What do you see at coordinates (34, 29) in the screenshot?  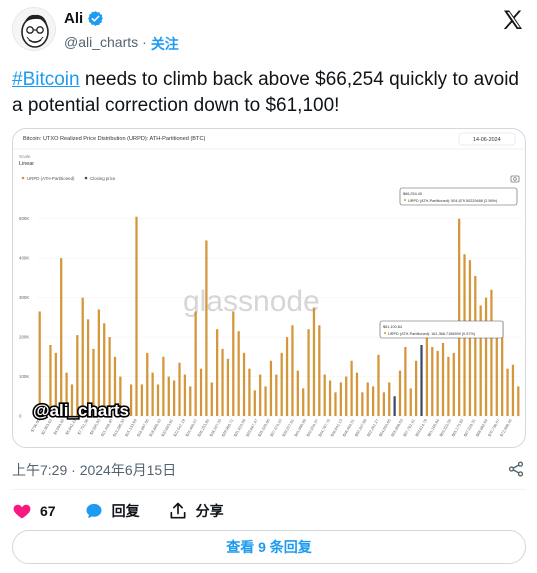 I see `avatar` at bounding box center [34, 29].